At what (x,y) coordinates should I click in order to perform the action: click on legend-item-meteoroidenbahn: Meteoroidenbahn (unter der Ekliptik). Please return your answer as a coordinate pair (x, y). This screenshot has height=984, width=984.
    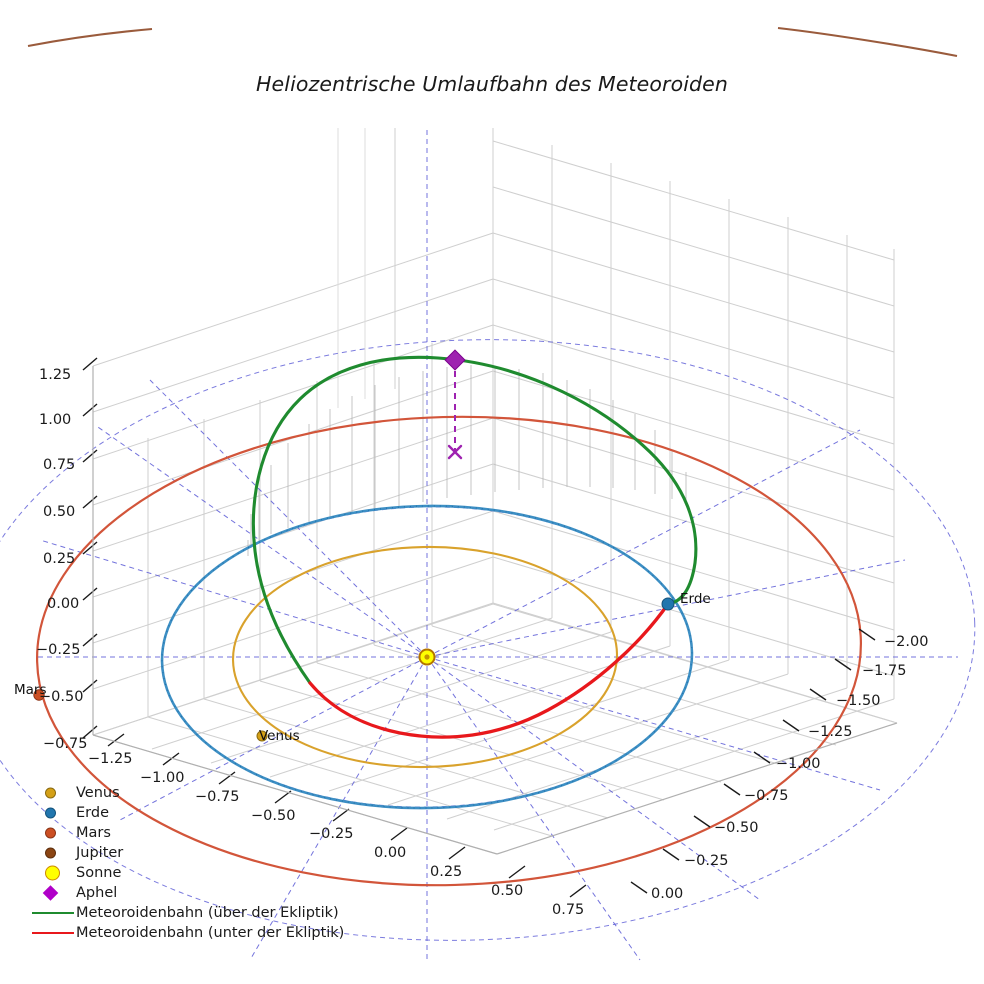
    Looking at the image, I should click on (186, 933).